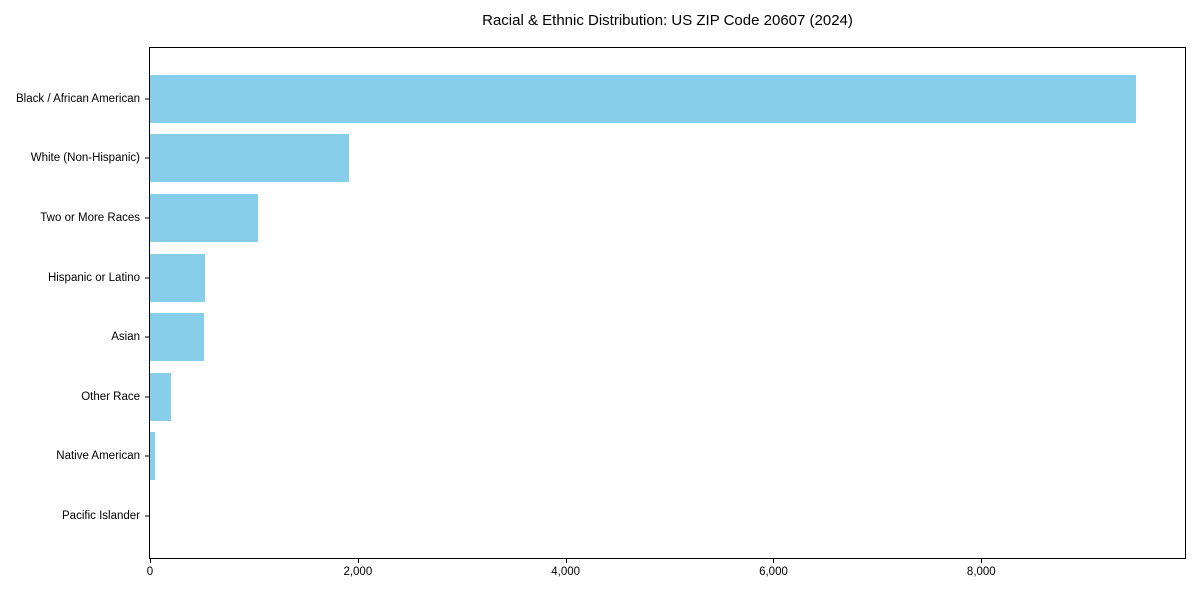 The height and width of the screenshot is (600, 1200). I want to click on y-tick-label: Other Race, so click(110, 396).